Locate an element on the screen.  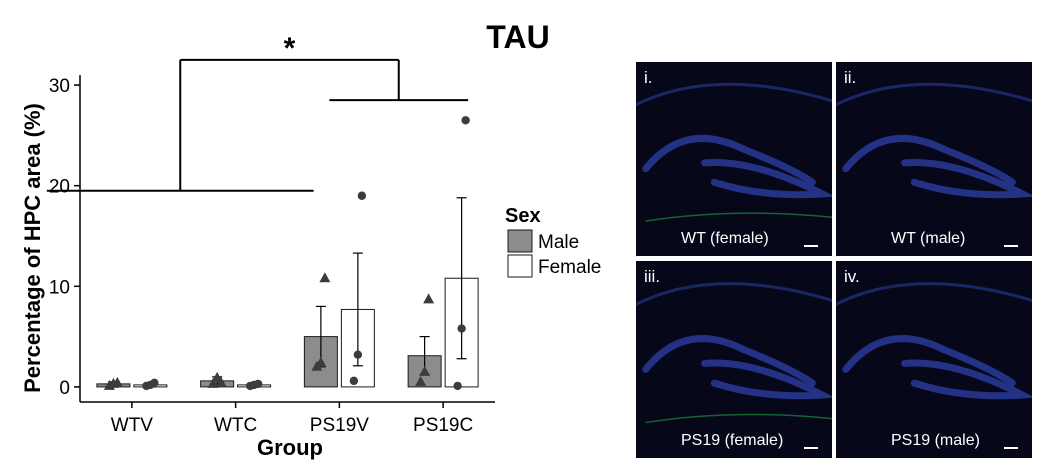
y-tick-label: 10 is located at coordinates (59, 287).